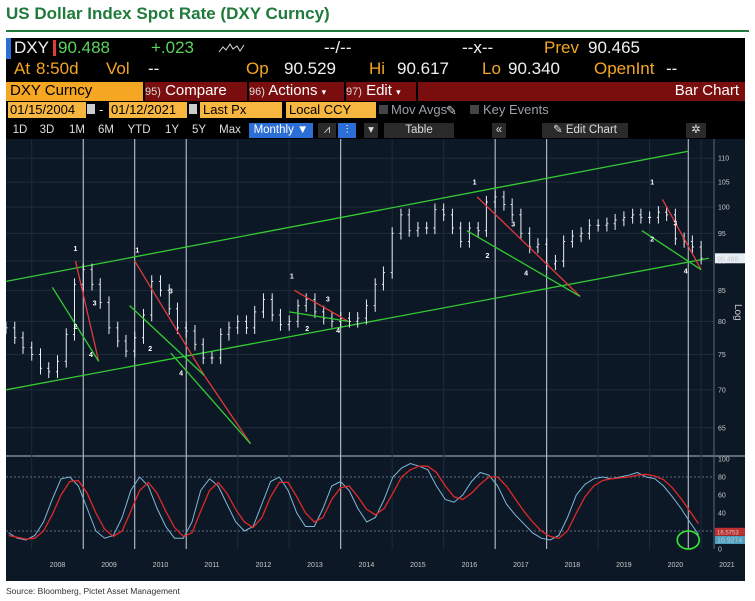  I want to click on compare-number: 95), so click(153, 92).